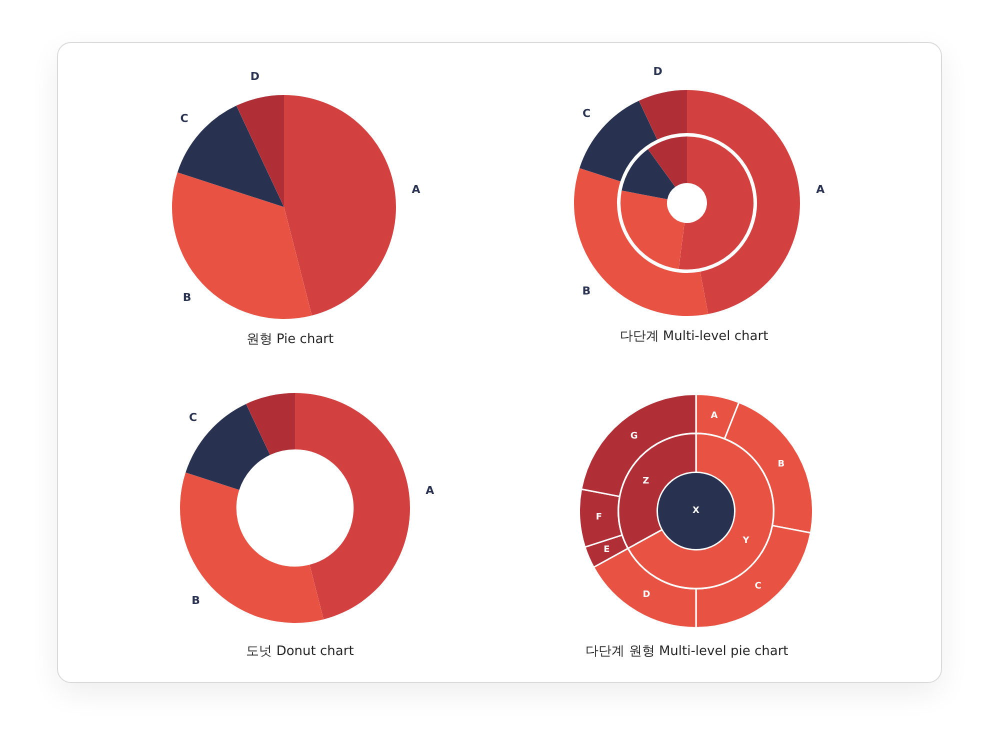 The height and width of the screenshot is (756, 999). What do you see at coordinates (300, 652) in the screenshot?
I see `text: 도넛 Donut chart` at bounding box center [300, 652].